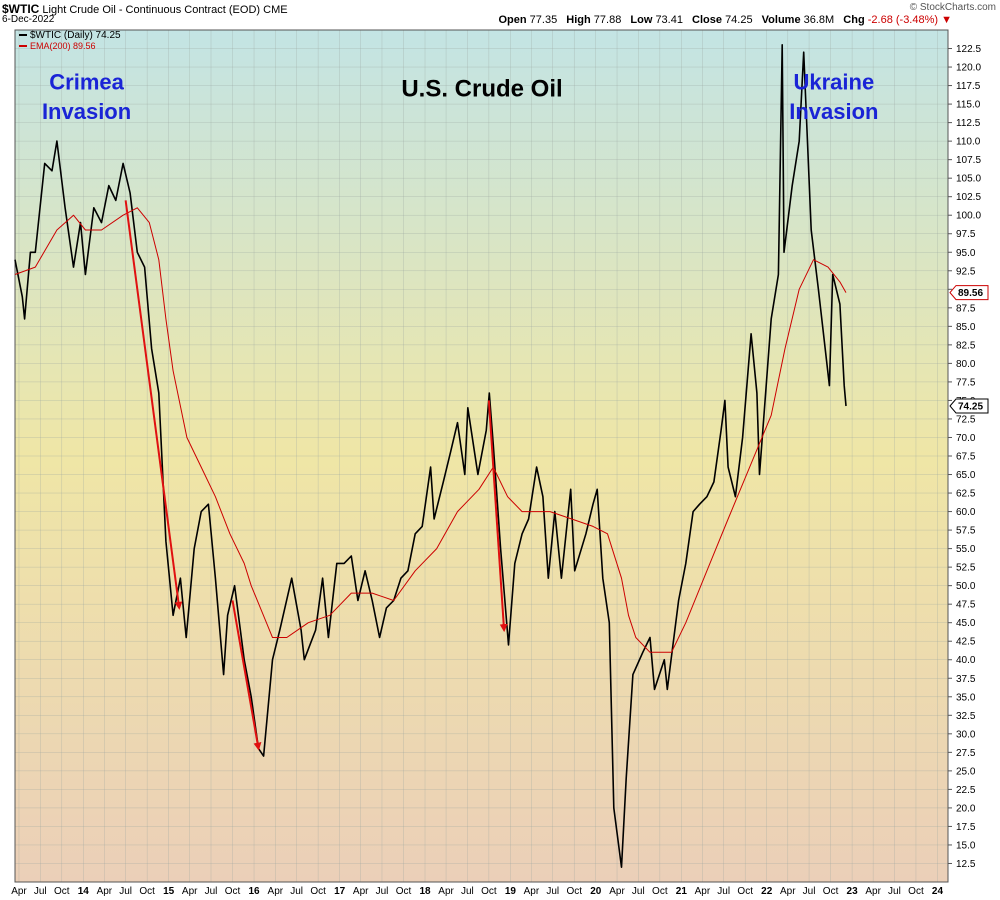 Image resolution: width=1000 pixels, height=900 pixels. I want to click on y-tick-label: 120.0, so click(968, 68).